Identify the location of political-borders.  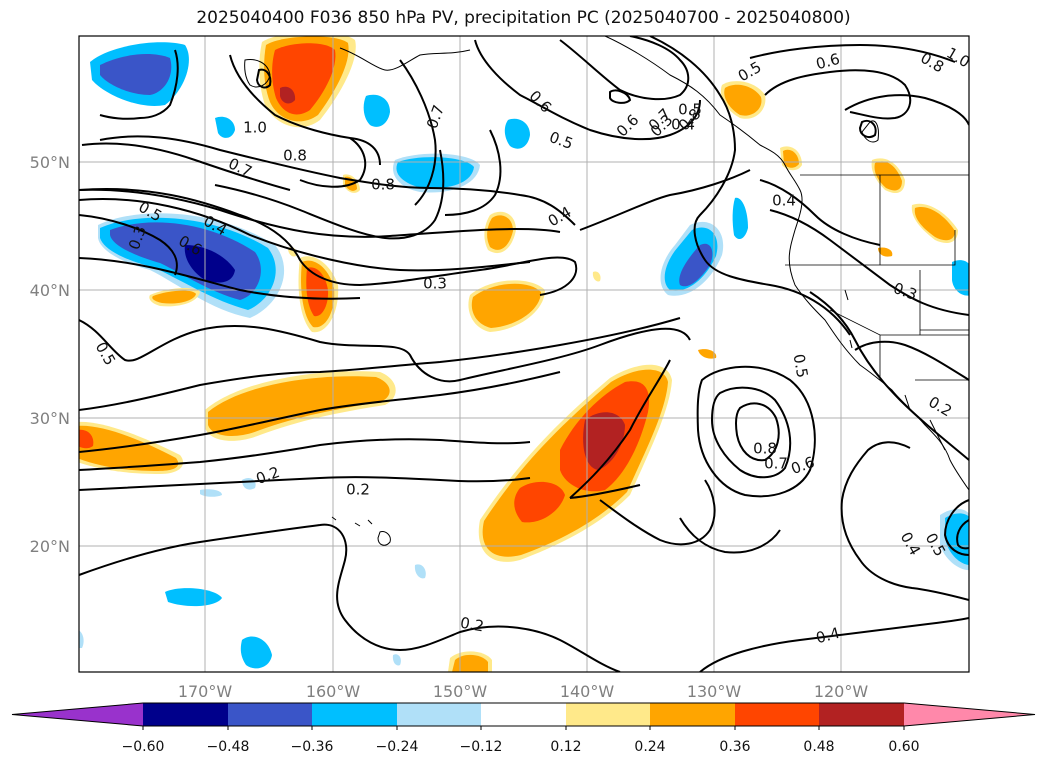
(877, 277).